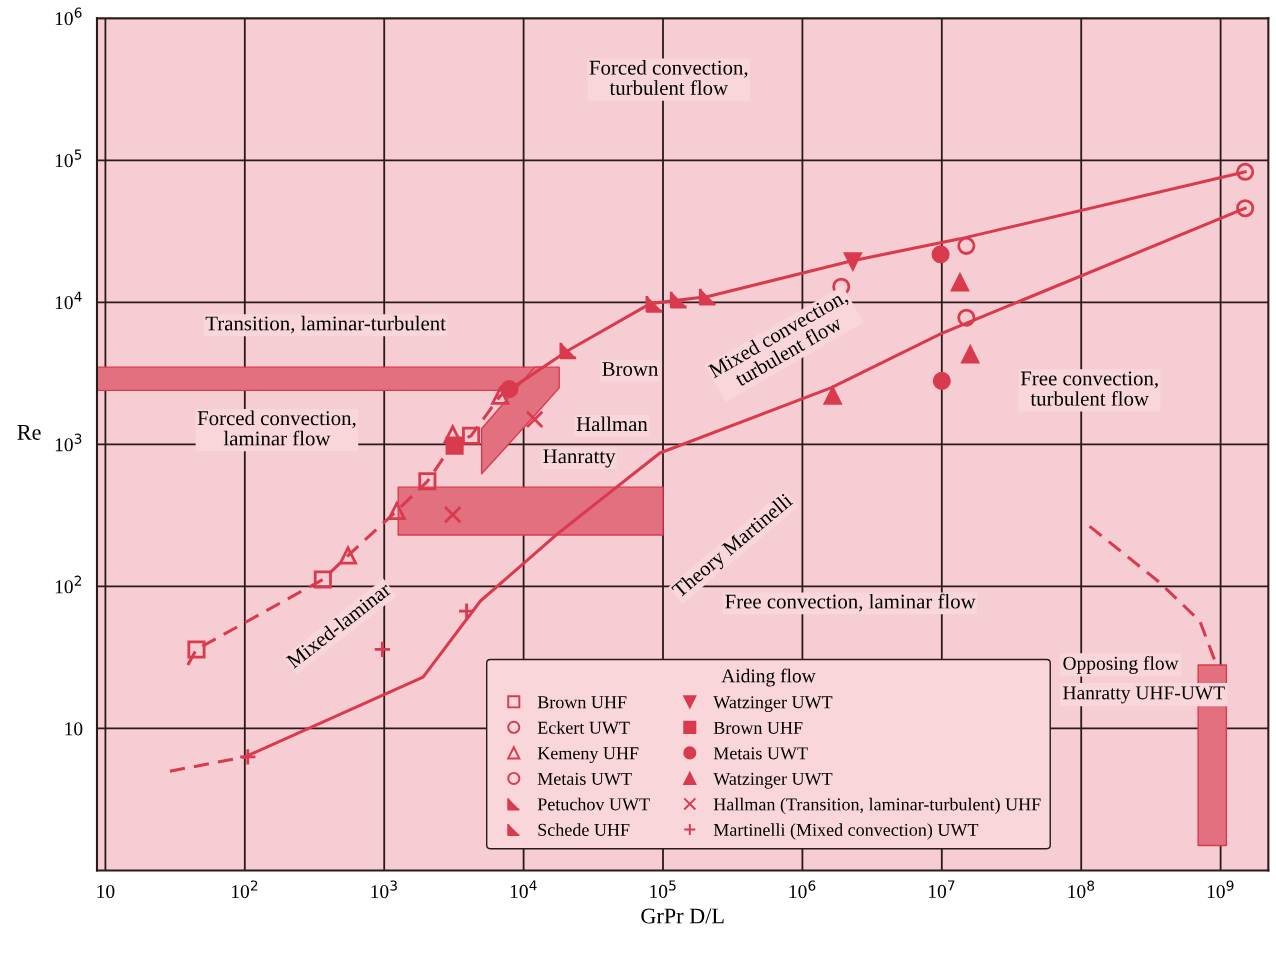 Image resolution: width=1276 pixels, height=964 pixels. What do you see at coordinates (1081, 889) in the screenshot?
I see `x-tick-label: 10$^{8}$` at bounding box center [1081, 889].